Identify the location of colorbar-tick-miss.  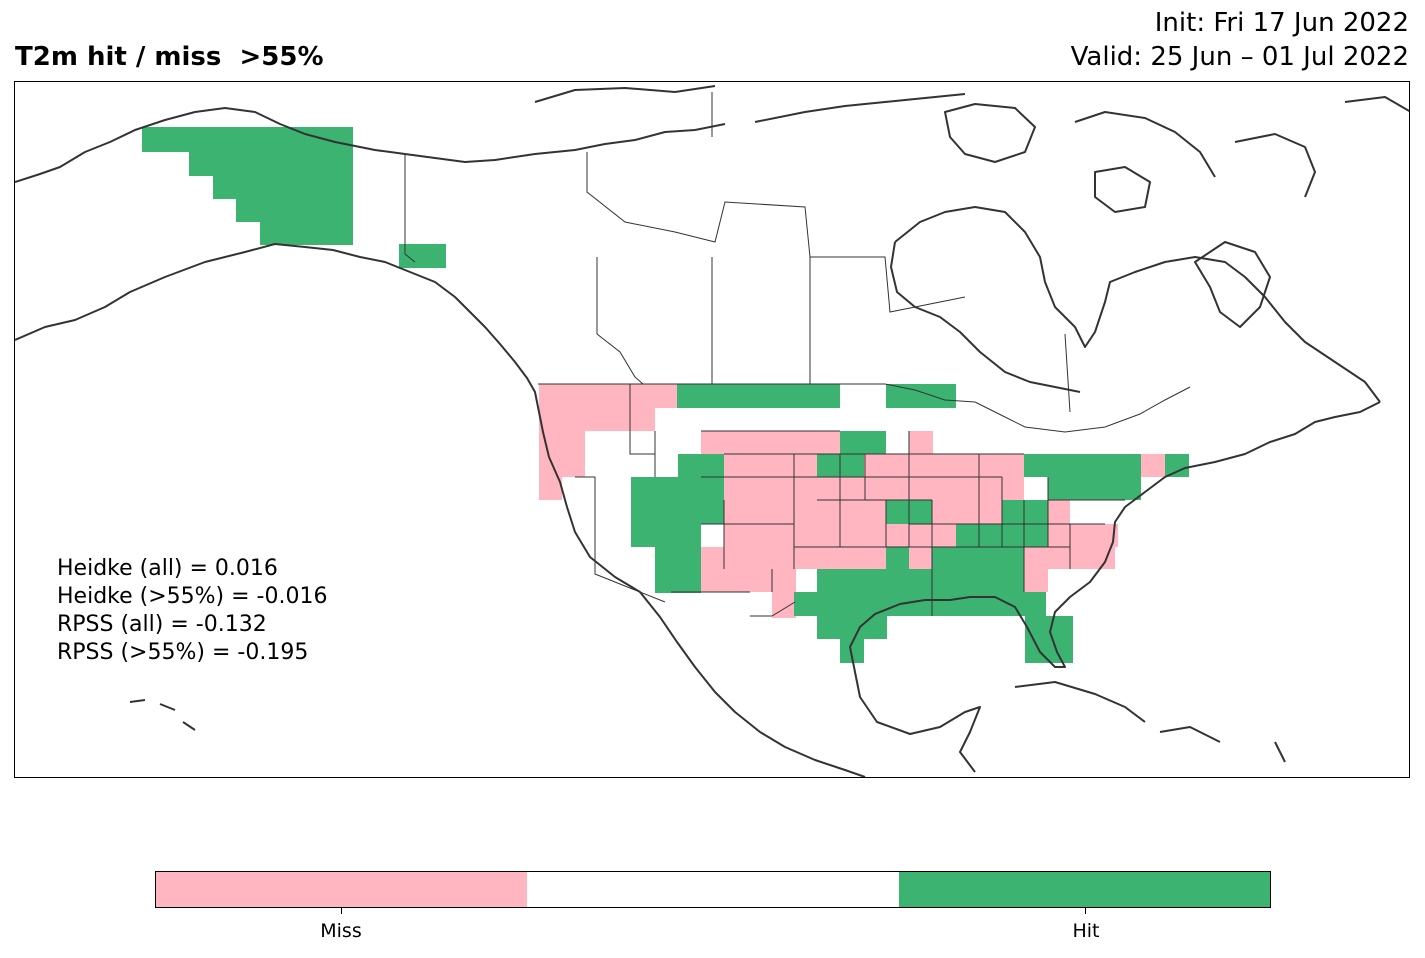
(341, 911).